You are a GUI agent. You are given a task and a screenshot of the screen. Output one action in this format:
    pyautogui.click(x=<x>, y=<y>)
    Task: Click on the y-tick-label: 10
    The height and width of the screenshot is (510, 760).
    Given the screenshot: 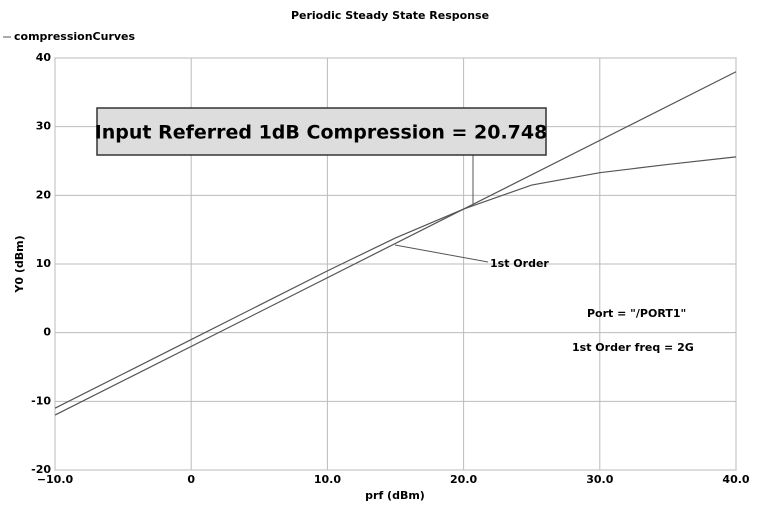 What is the action you would take?
    pyautogui.click(x=44, y=263)
    